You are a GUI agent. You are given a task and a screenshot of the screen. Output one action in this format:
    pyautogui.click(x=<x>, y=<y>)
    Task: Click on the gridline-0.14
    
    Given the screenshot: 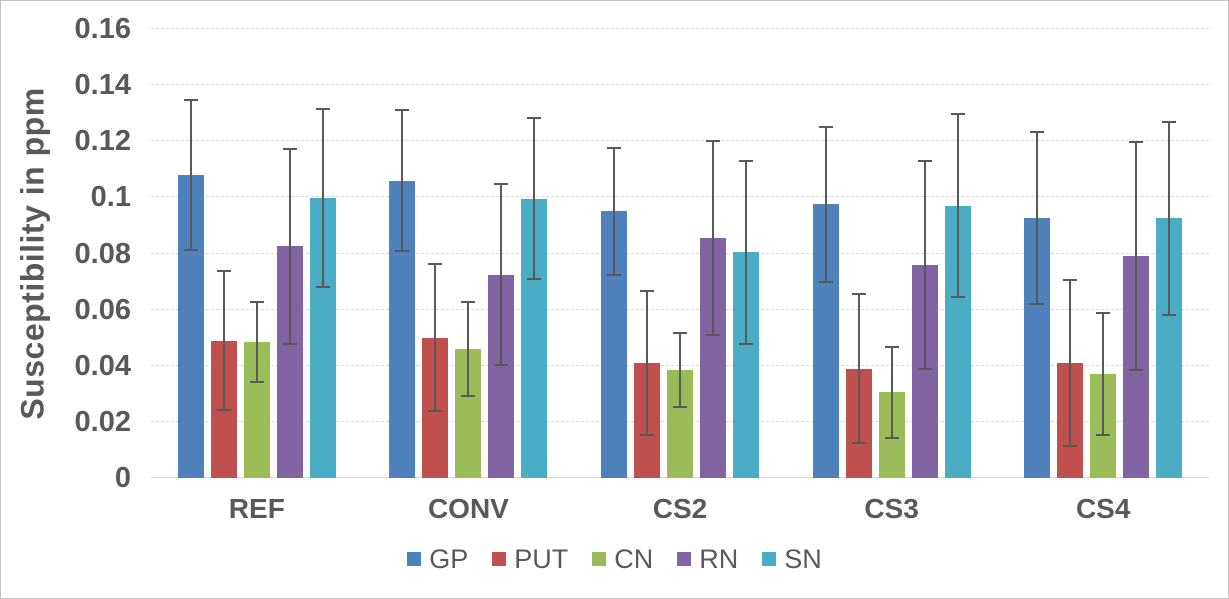 What is the action you would take?
    pyautogui.click(x=680, y=85)
    